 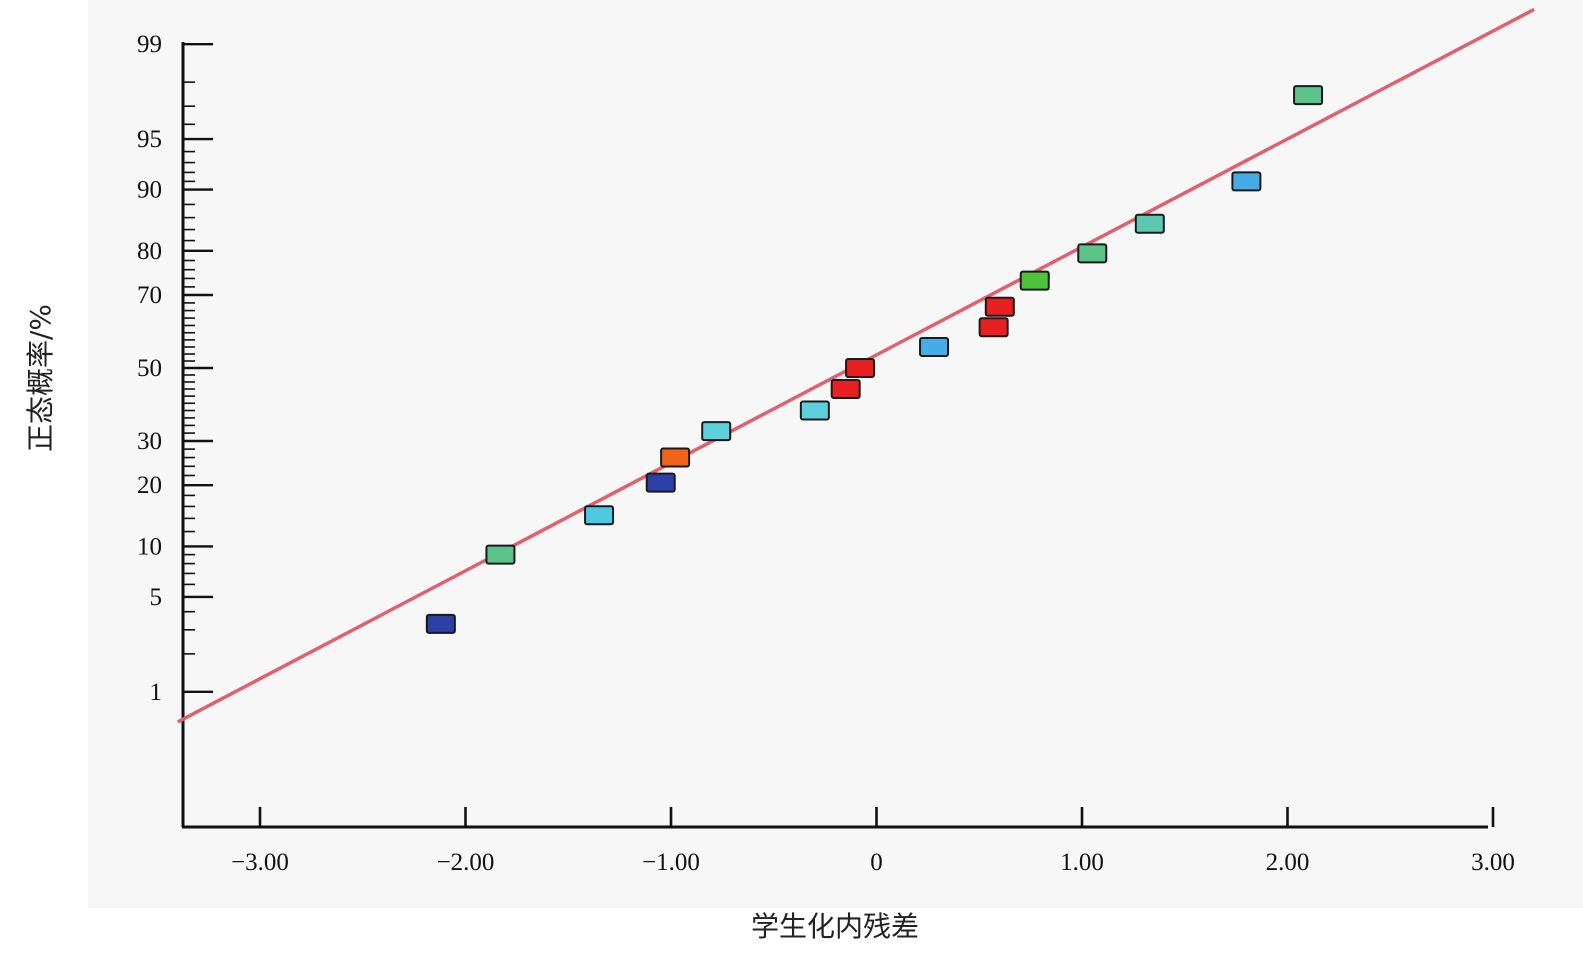 I want to click on x-tick-label: 3.00, so click(x=1493, y=862).